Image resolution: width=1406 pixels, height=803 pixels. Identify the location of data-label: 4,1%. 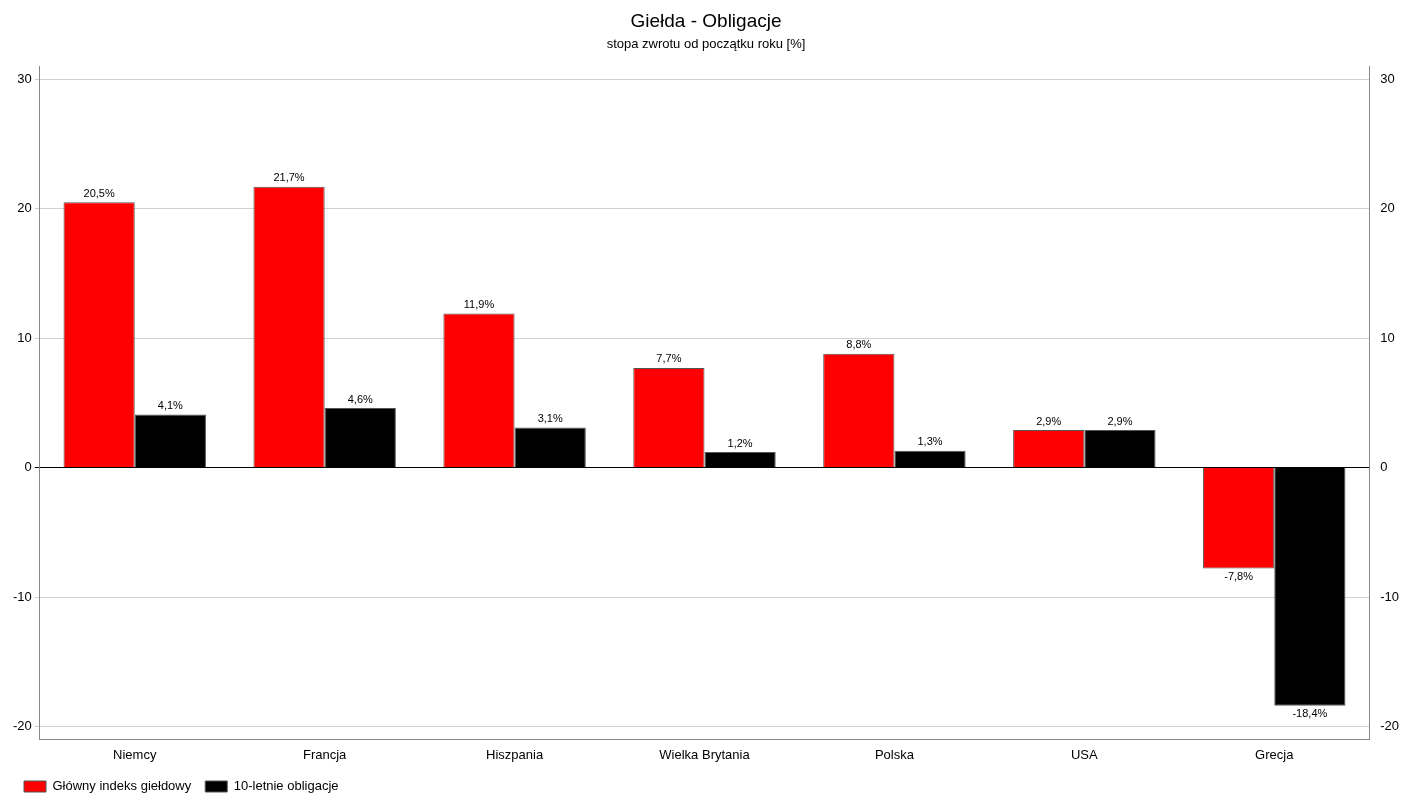
(170, 405).